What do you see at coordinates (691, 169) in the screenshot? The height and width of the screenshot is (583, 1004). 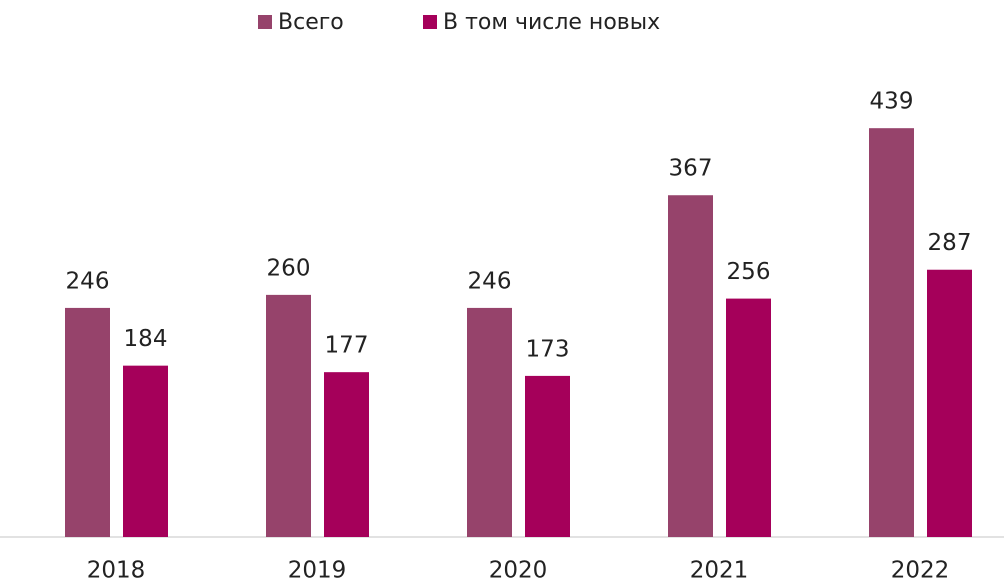 I see `value-label: 367` at bounding box center [691, 169].